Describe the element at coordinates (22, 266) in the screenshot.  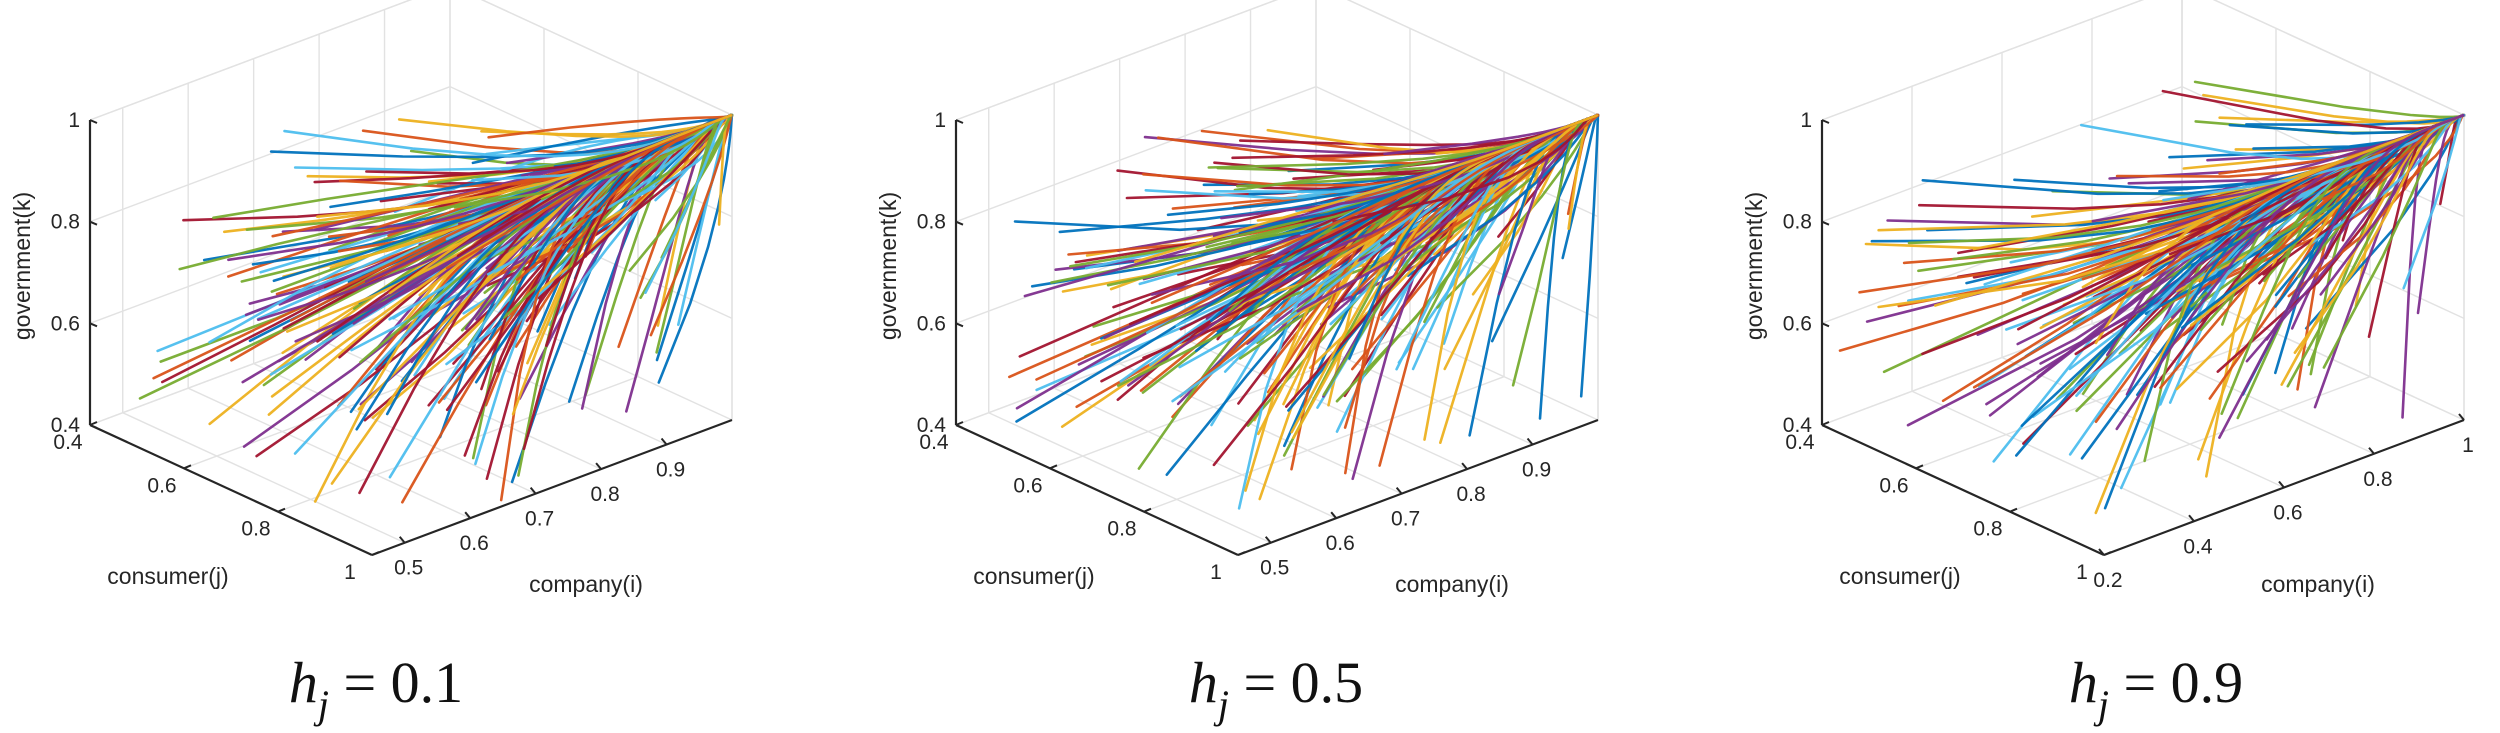
I see `panel-1-zlabel: government(k)` at that location.